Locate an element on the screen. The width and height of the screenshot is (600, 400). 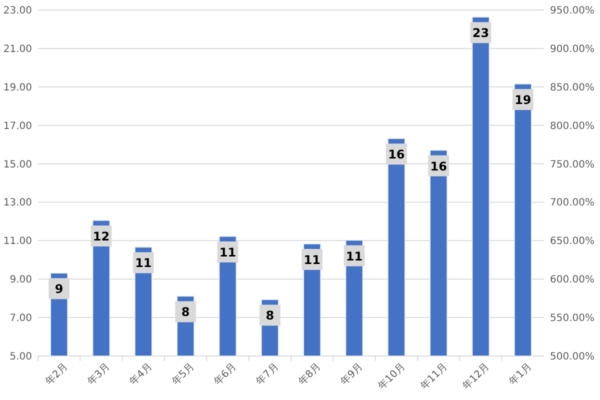
x-tick-label: 年9月 is located at coordinates (352, 374).